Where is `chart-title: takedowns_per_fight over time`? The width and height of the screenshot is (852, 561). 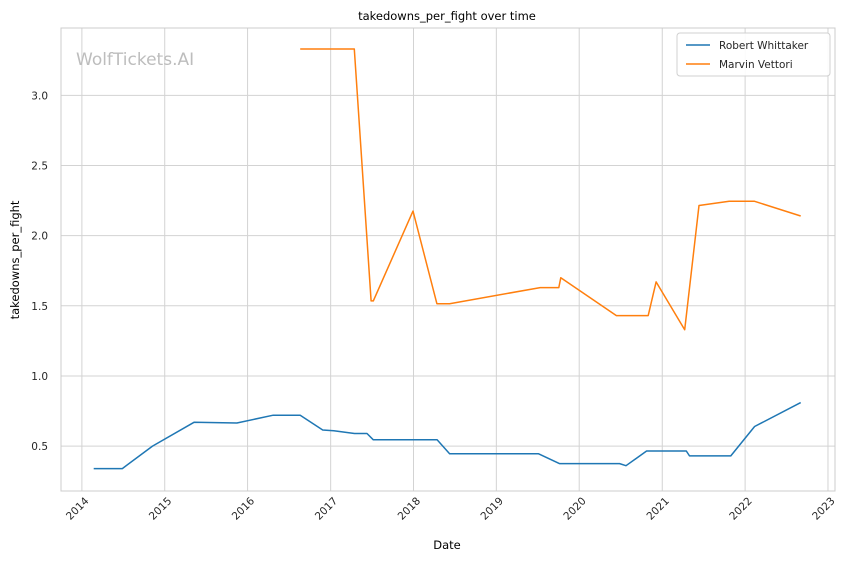
chart-title: takedowns_per_fight over time is located at coordinates (447, 16).